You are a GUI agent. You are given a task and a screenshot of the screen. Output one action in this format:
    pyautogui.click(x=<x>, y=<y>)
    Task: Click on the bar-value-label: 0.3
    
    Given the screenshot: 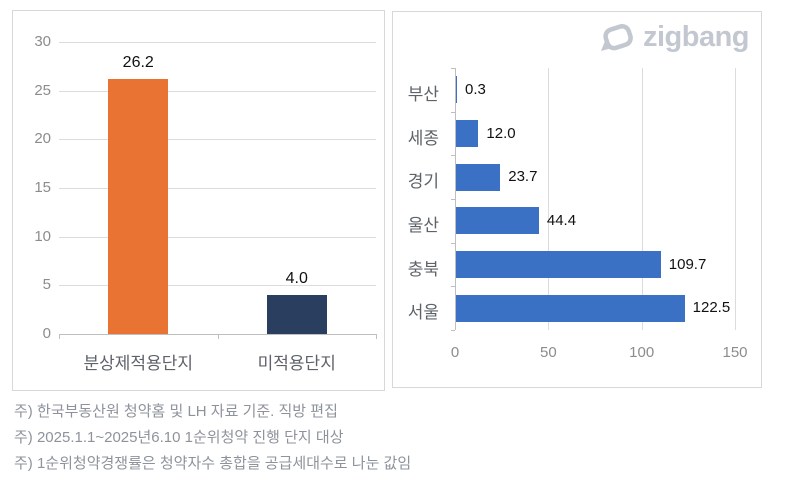 What is the action you would take?
    pyautogui.click(x=475, y=89)
    